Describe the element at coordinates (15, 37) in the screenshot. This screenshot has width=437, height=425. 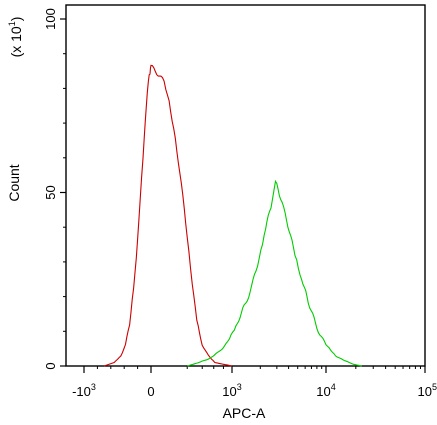
I see `y-multiplier-label: (x 101)` at that location.